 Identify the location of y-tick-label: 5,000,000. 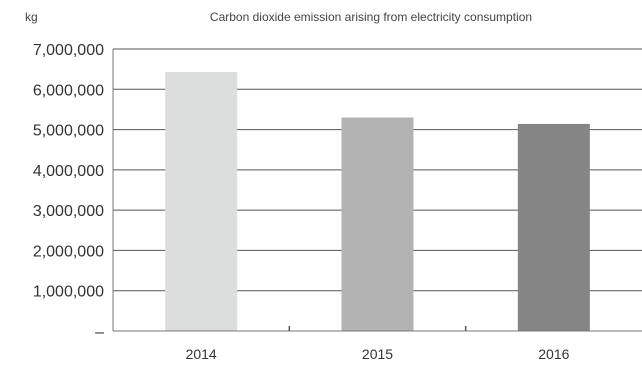
(68, 131).